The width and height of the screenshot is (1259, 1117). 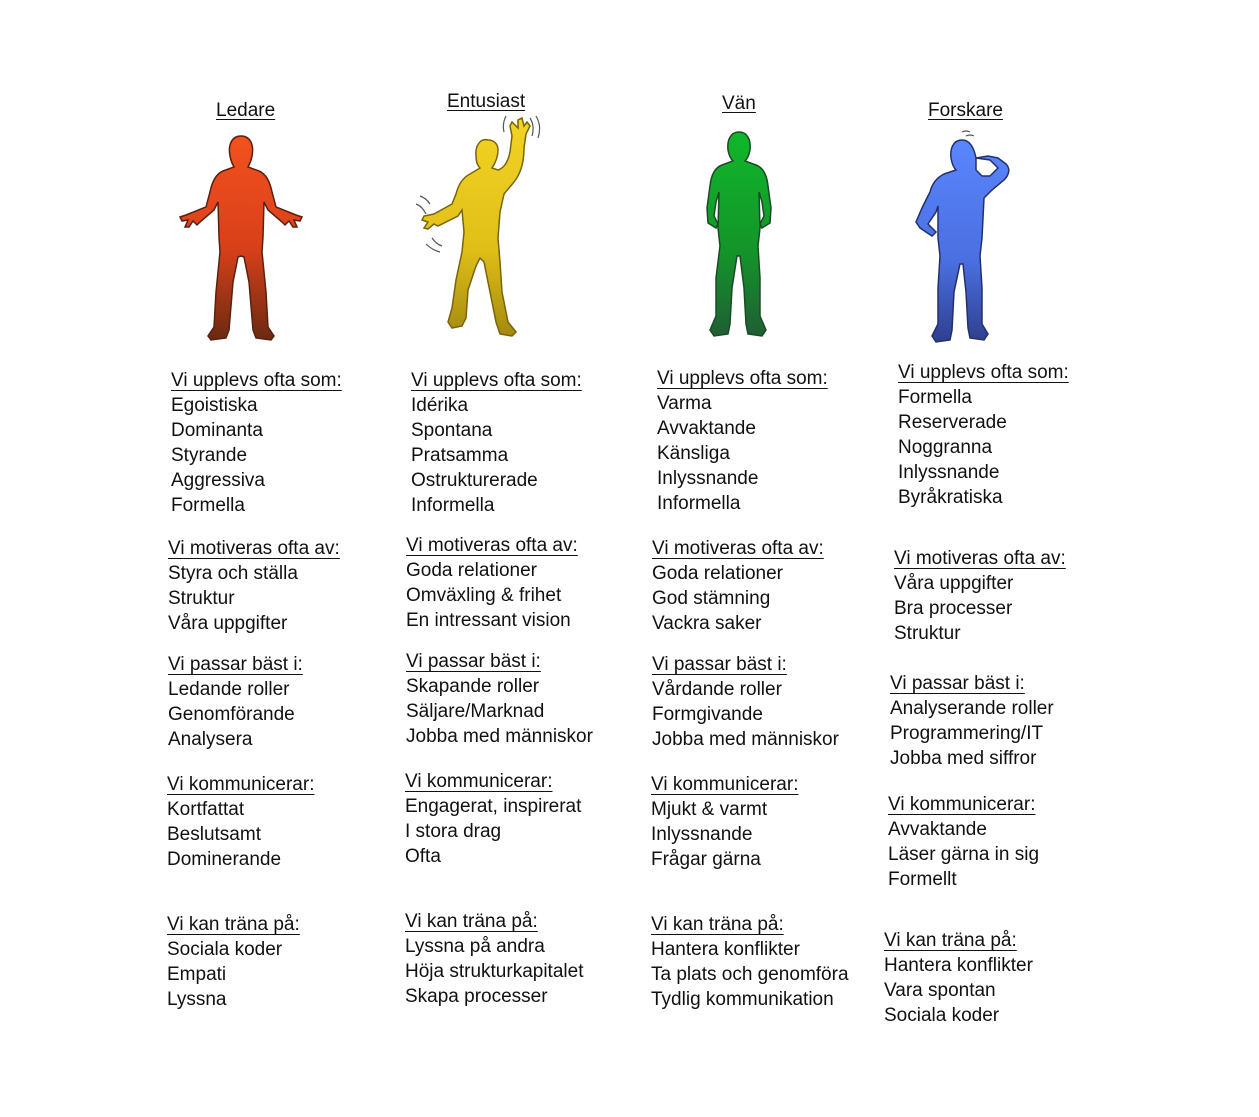 What do you see at coordinates (209, 455) in the screenshot?
I see `list-item: Styrande` at bounding box center [209, 455].